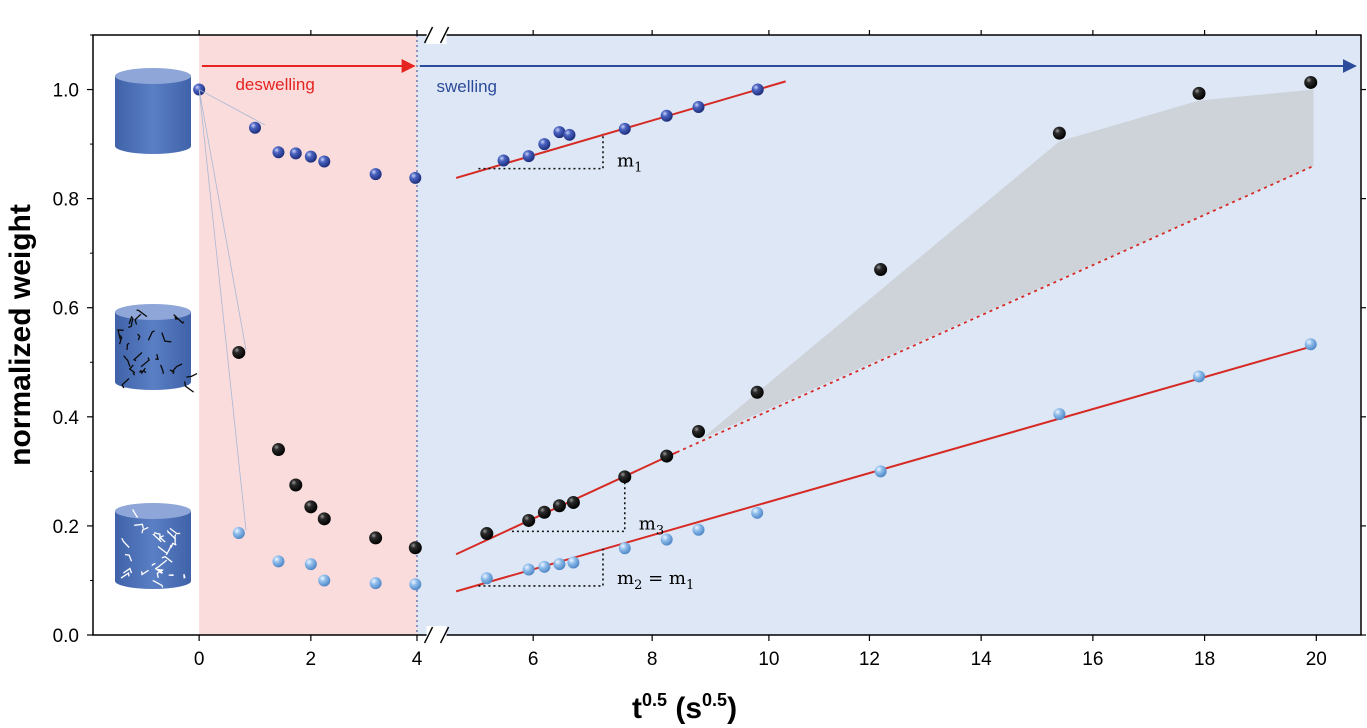 The height and width of the screenshot is (728, 1367). I want to click on x-tick-label: 16, so click(1092, 659).